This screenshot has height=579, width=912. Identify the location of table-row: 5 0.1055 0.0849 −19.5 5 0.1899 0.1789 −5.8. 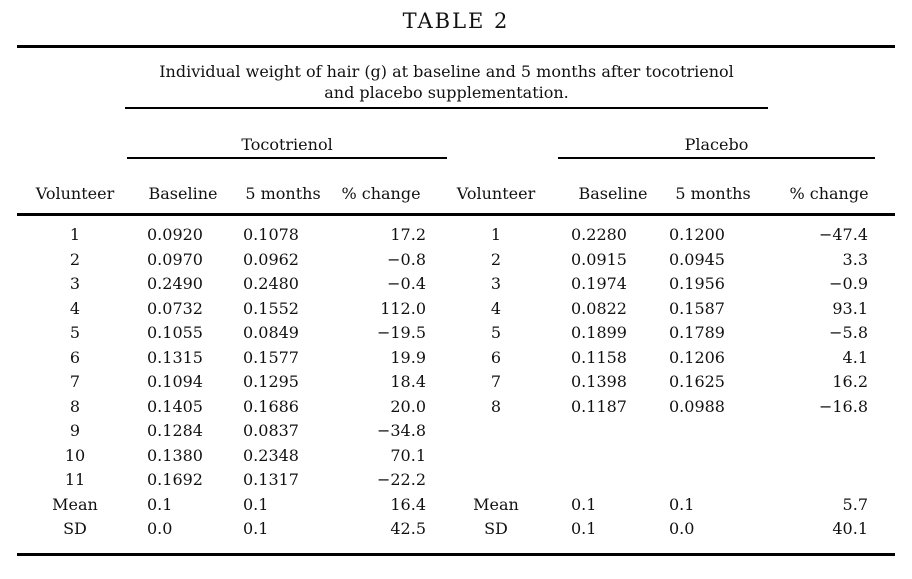
(456, 333).